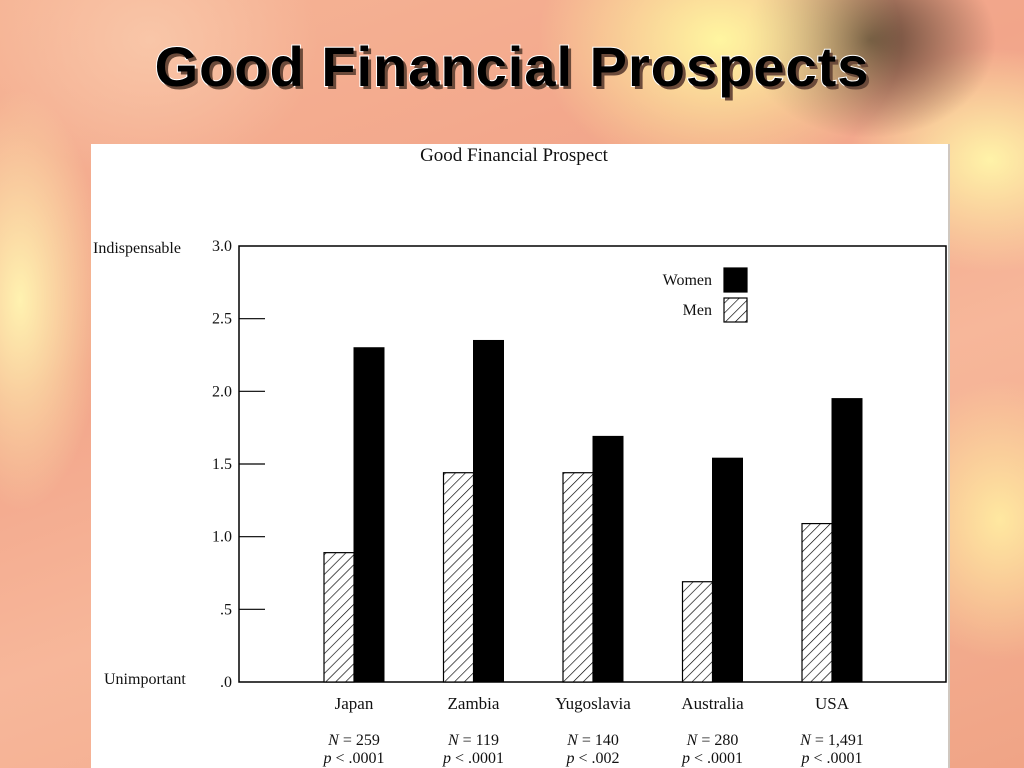 Image resolution: width=1024 pixels, height=768 pixels. What do you see at coordinates (222, 537) in the screenshot?
I see `y-tick-label: 1.0` at bounding box center [222, 537].